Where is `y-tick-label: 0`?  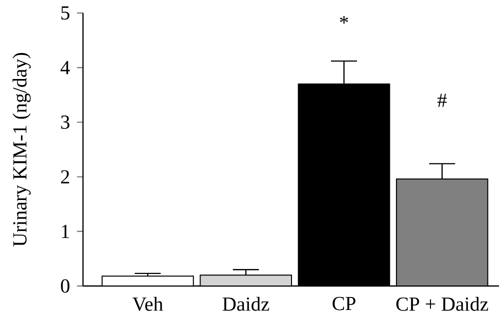 y-tick-label: 0 is located at coordinates (65, 286).